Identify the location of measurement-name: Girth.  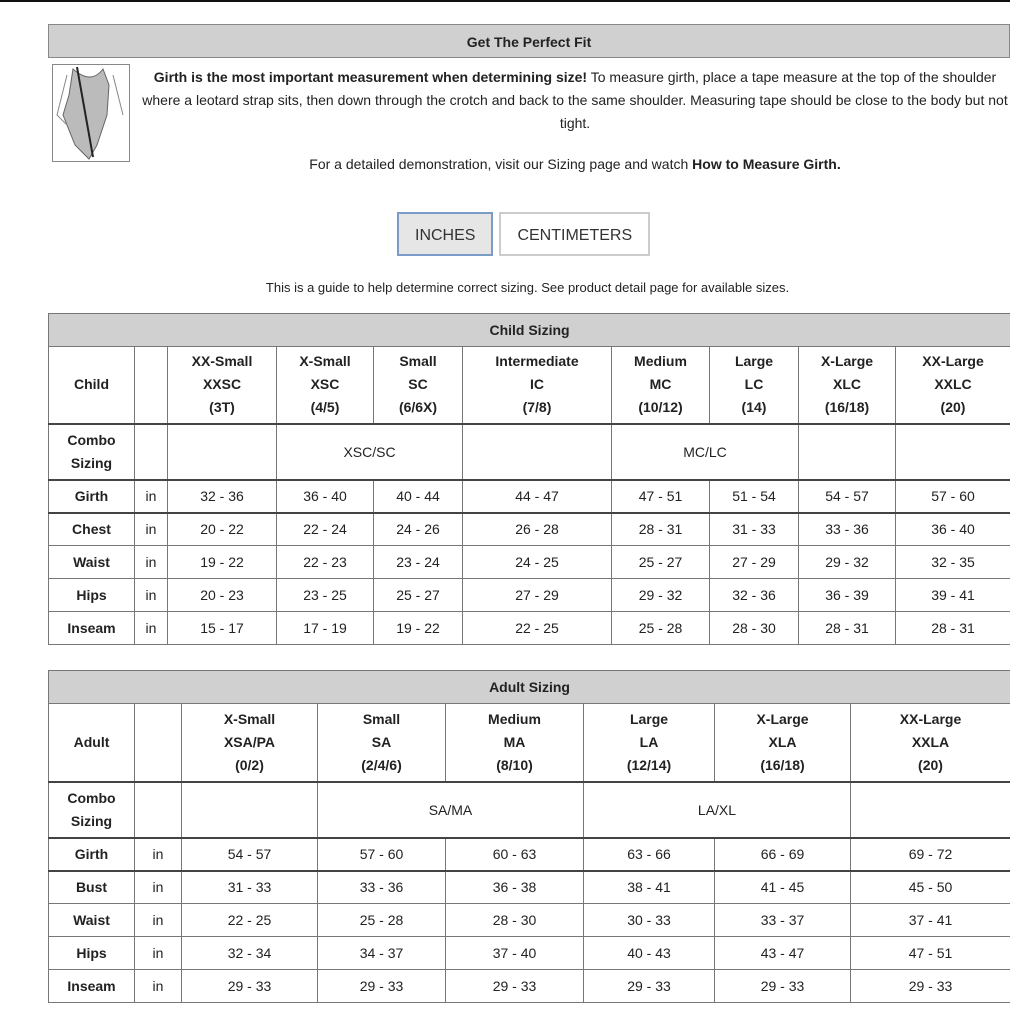
(91, 853).